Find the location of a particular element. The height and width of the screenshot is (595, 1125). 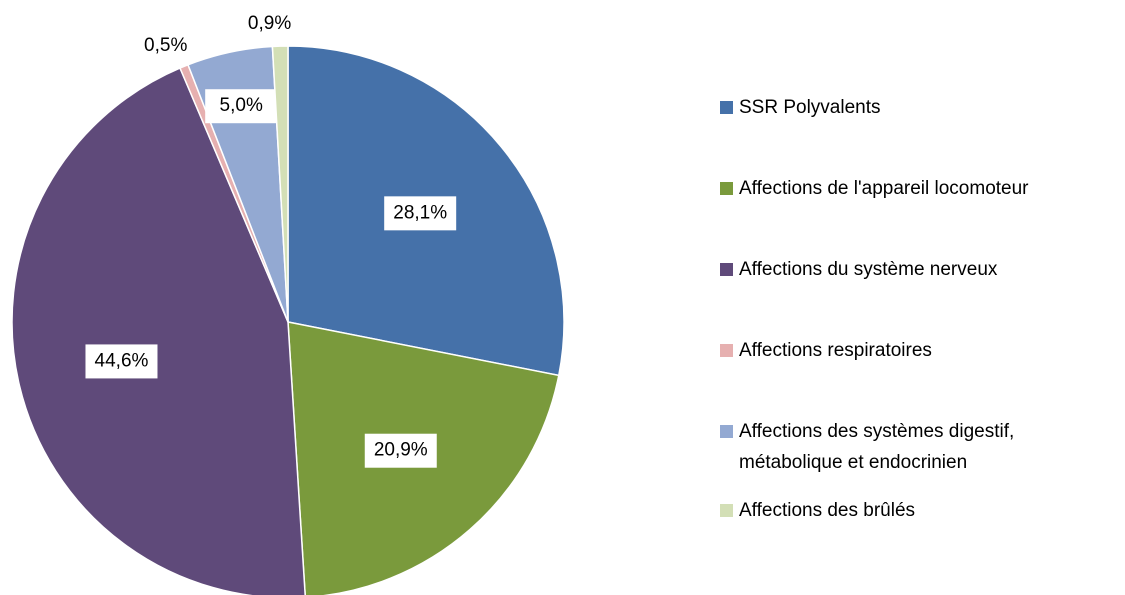

pie-slice is located at coordinates (280, 184).